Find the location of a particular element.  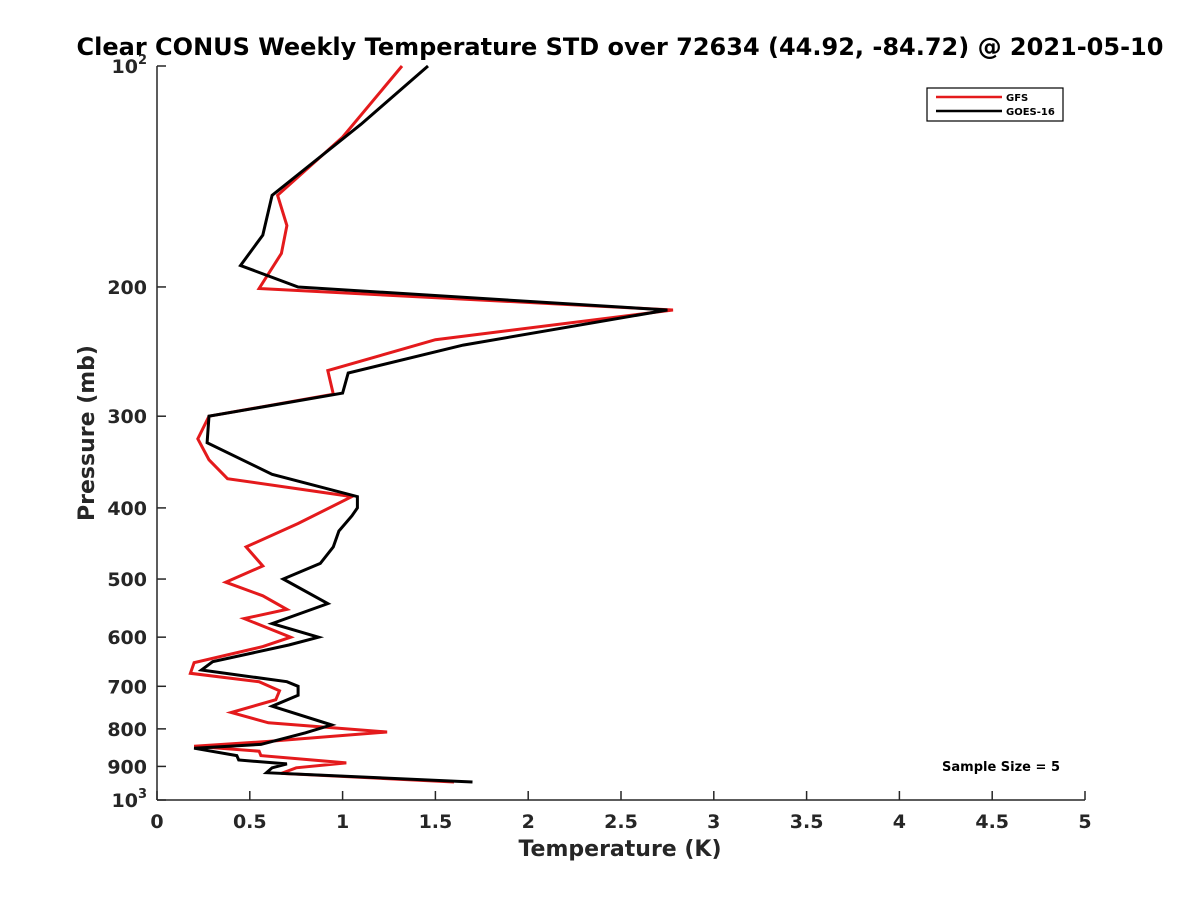

y-tick-label: 900 is located at coordinates (127, 767).